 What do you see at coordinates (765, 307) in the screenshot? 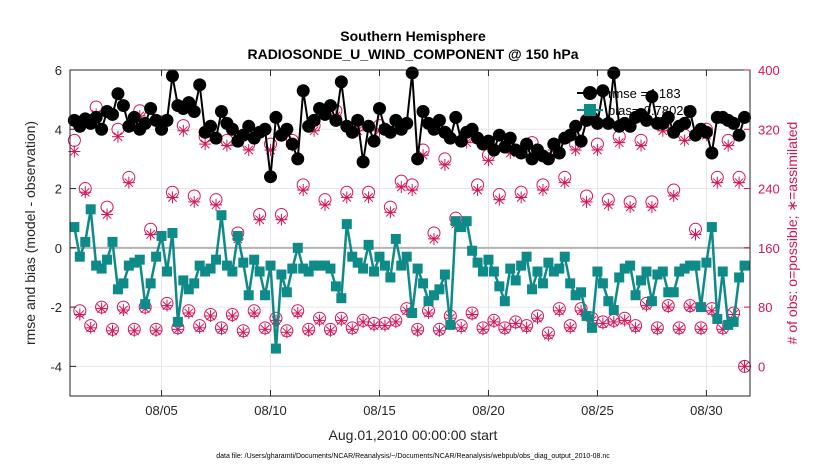
I see `y-right-tick-label: 80` at bounding box center [765, 307].